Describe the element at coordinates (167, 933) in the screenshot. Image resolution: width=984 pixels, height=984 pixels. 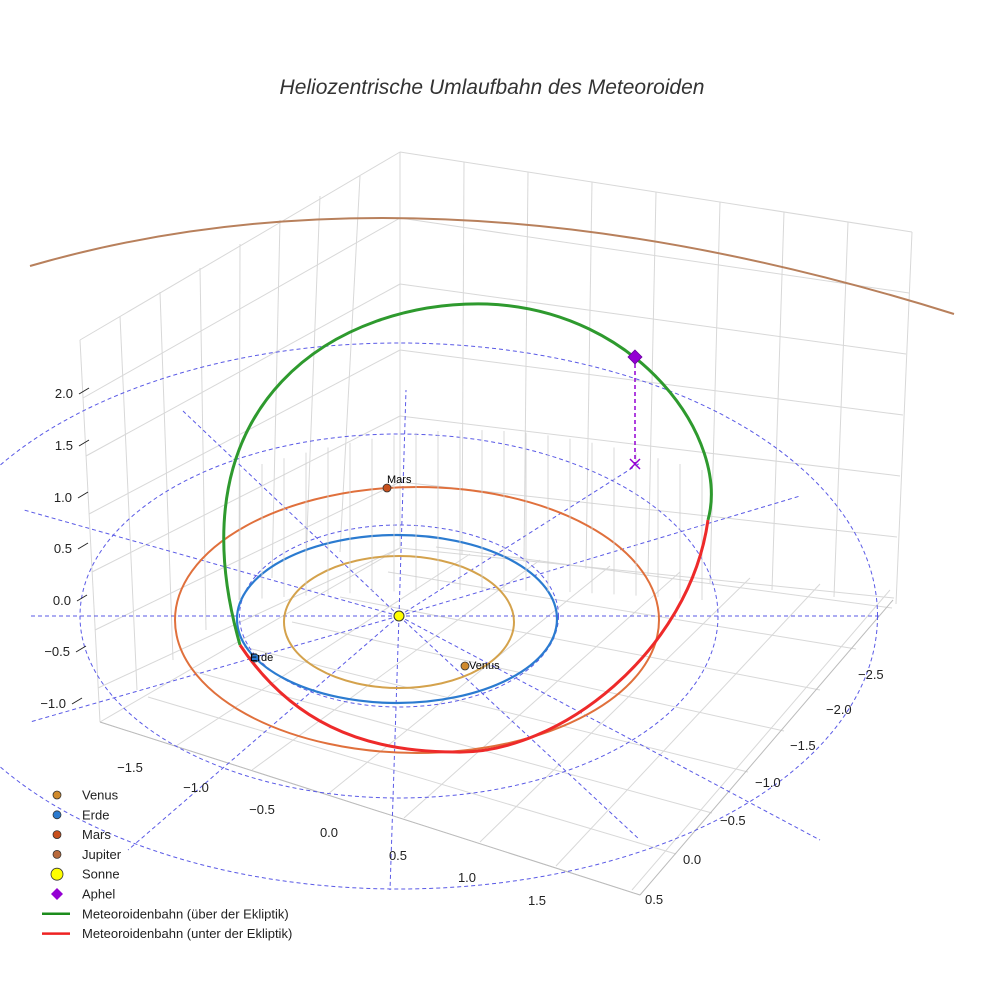
I see `legend-item-7: Meteoroidenbahn (unter der Ekliptik)` at that location.